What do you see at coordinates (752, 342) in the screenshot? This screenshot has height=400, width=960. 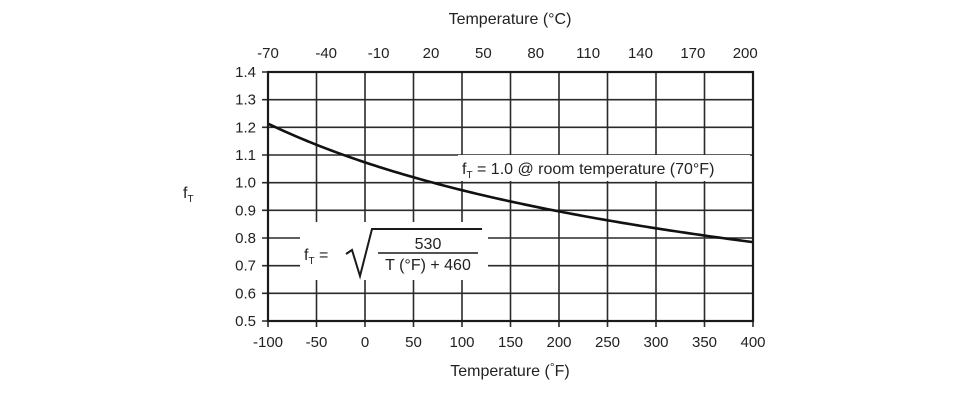 I see `x-tick-label: 400` at bounding box center [752, 342].